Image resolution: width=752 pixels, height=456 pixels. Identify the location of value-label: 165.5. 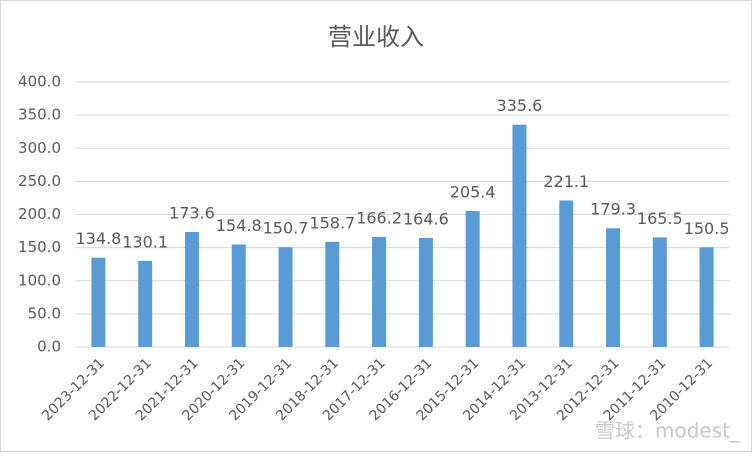
(660, 218).